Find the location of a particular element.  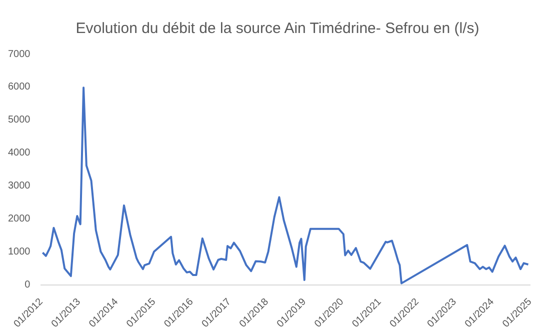

y-tick-label: 5000 is located at coordinates (19, 120).